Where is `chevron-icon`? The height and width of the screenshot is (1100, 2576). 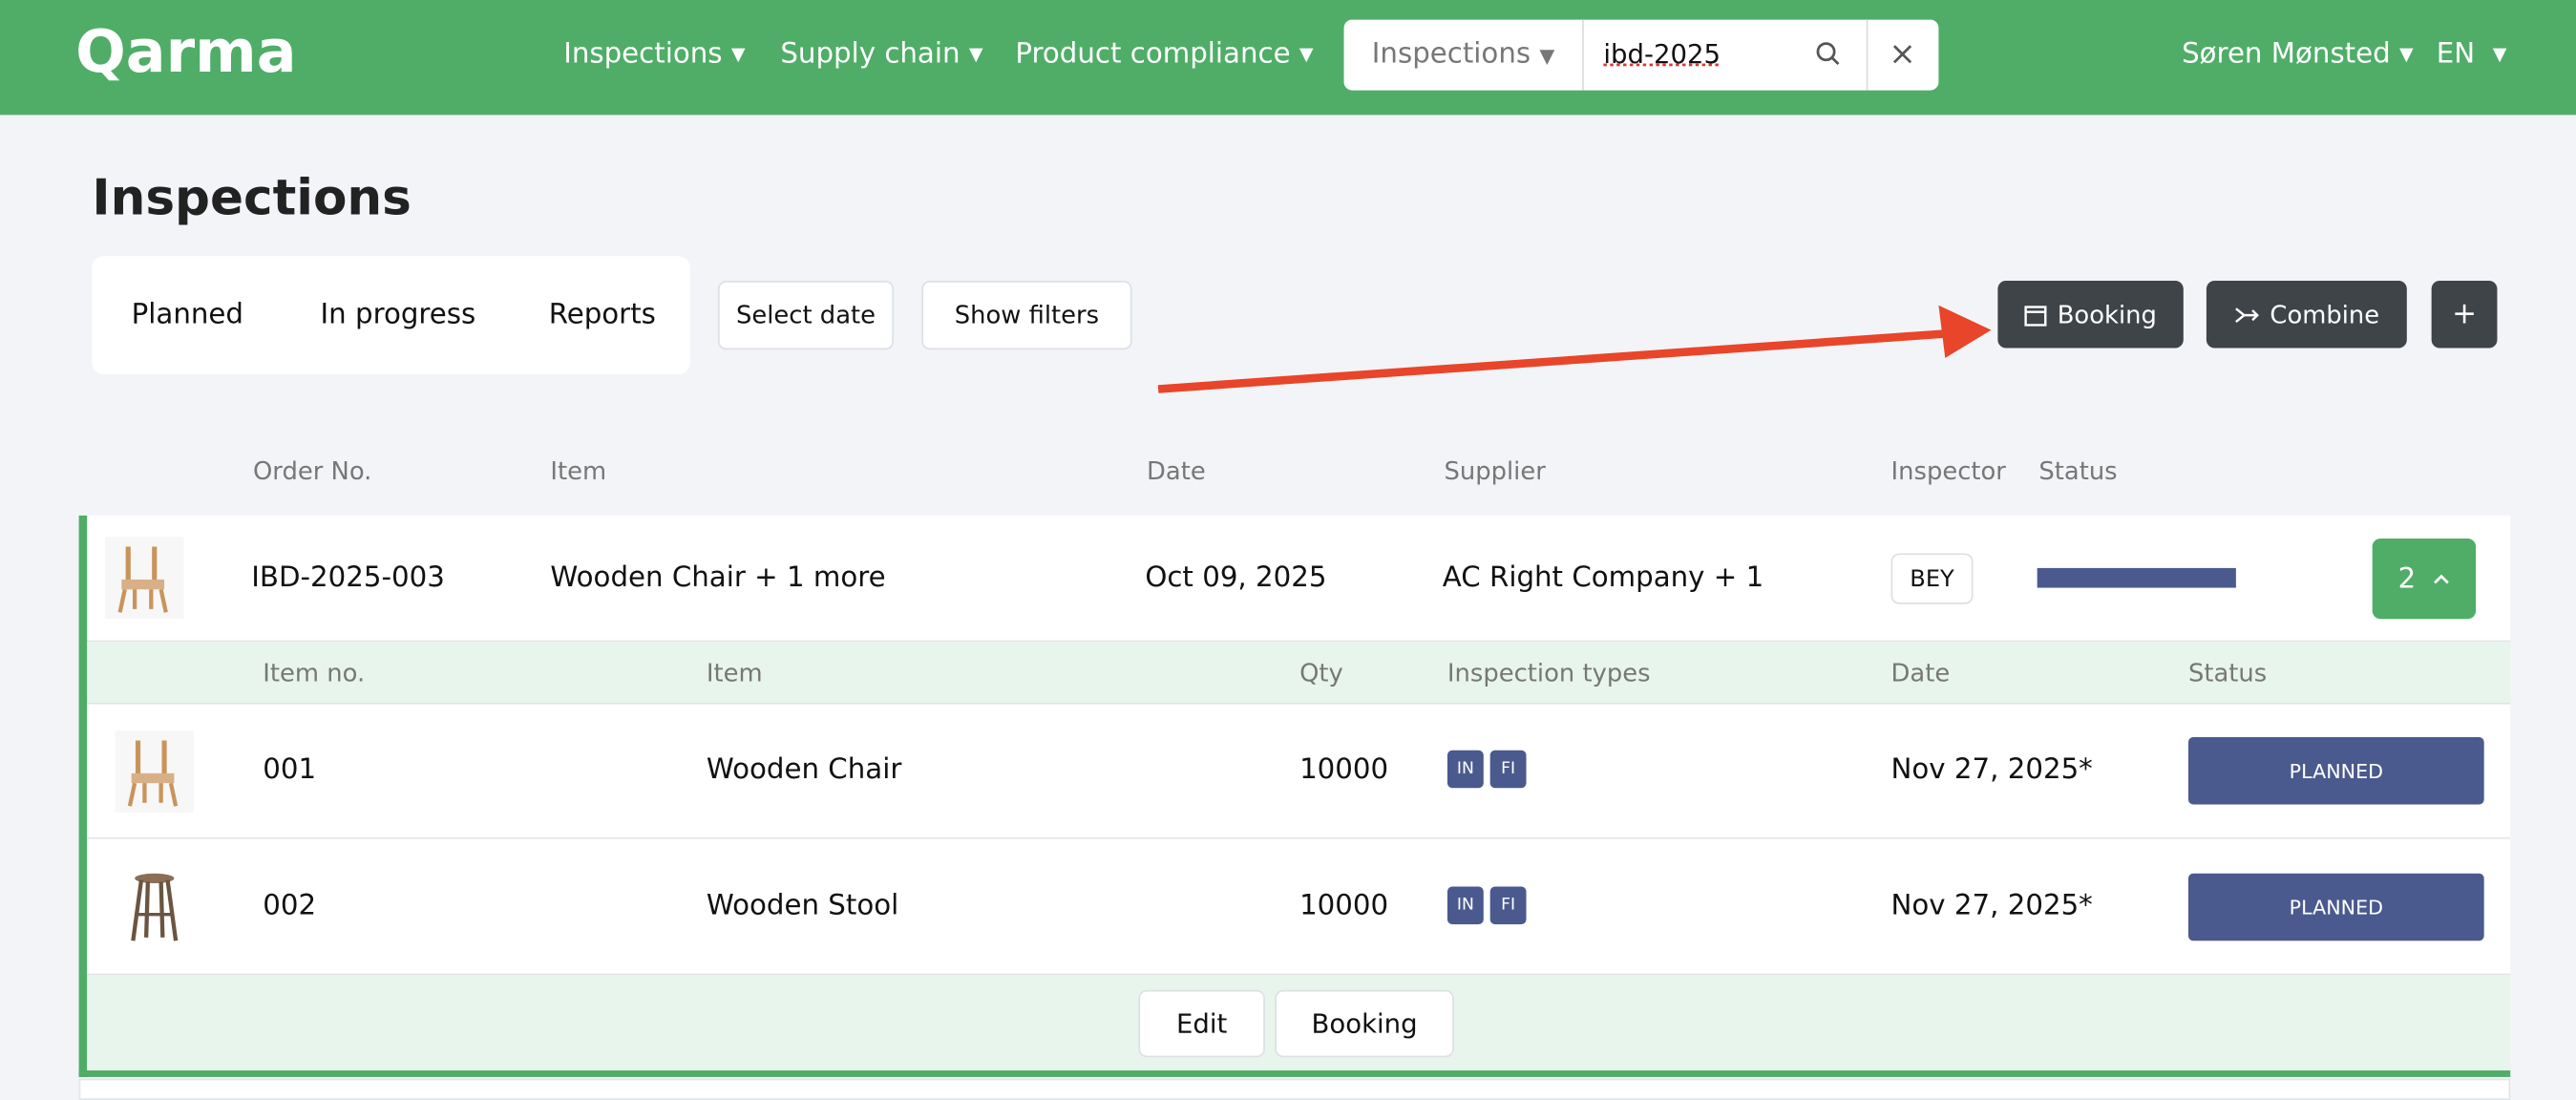 chevron-icon is located at coordinates (2442, 579).